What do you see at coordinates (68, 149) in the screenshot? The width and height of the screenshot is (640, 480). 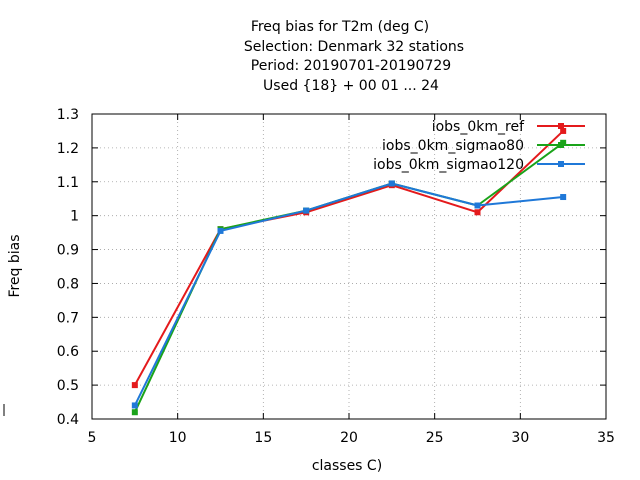 I see `y-tick-label: 1.2` at bounding box center [68, 149].